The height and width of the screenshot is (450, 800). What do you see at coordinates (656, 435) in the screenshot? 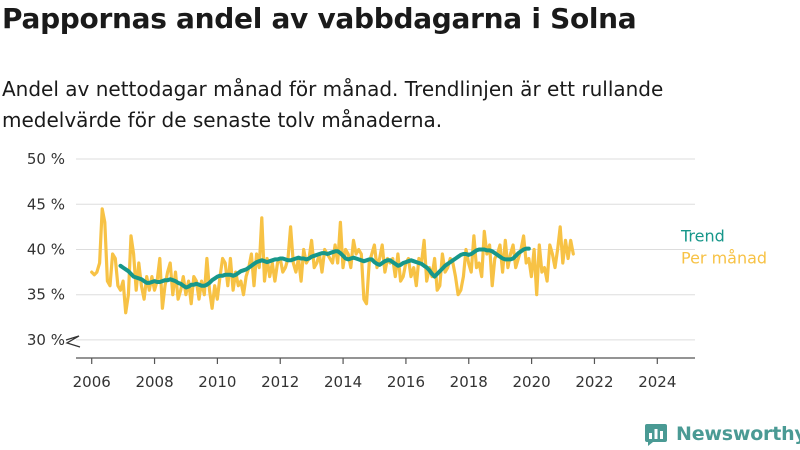
I see `newsworthy-logo-icon` at bounding box center [656, 435].